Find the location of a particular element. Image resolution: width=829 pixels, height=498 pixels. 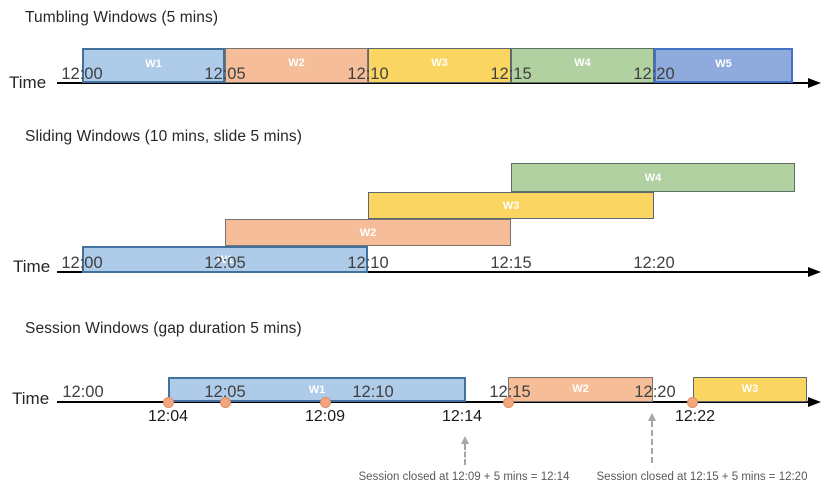

sliding-window-w1: W1 is located at coordinates (225, 259).